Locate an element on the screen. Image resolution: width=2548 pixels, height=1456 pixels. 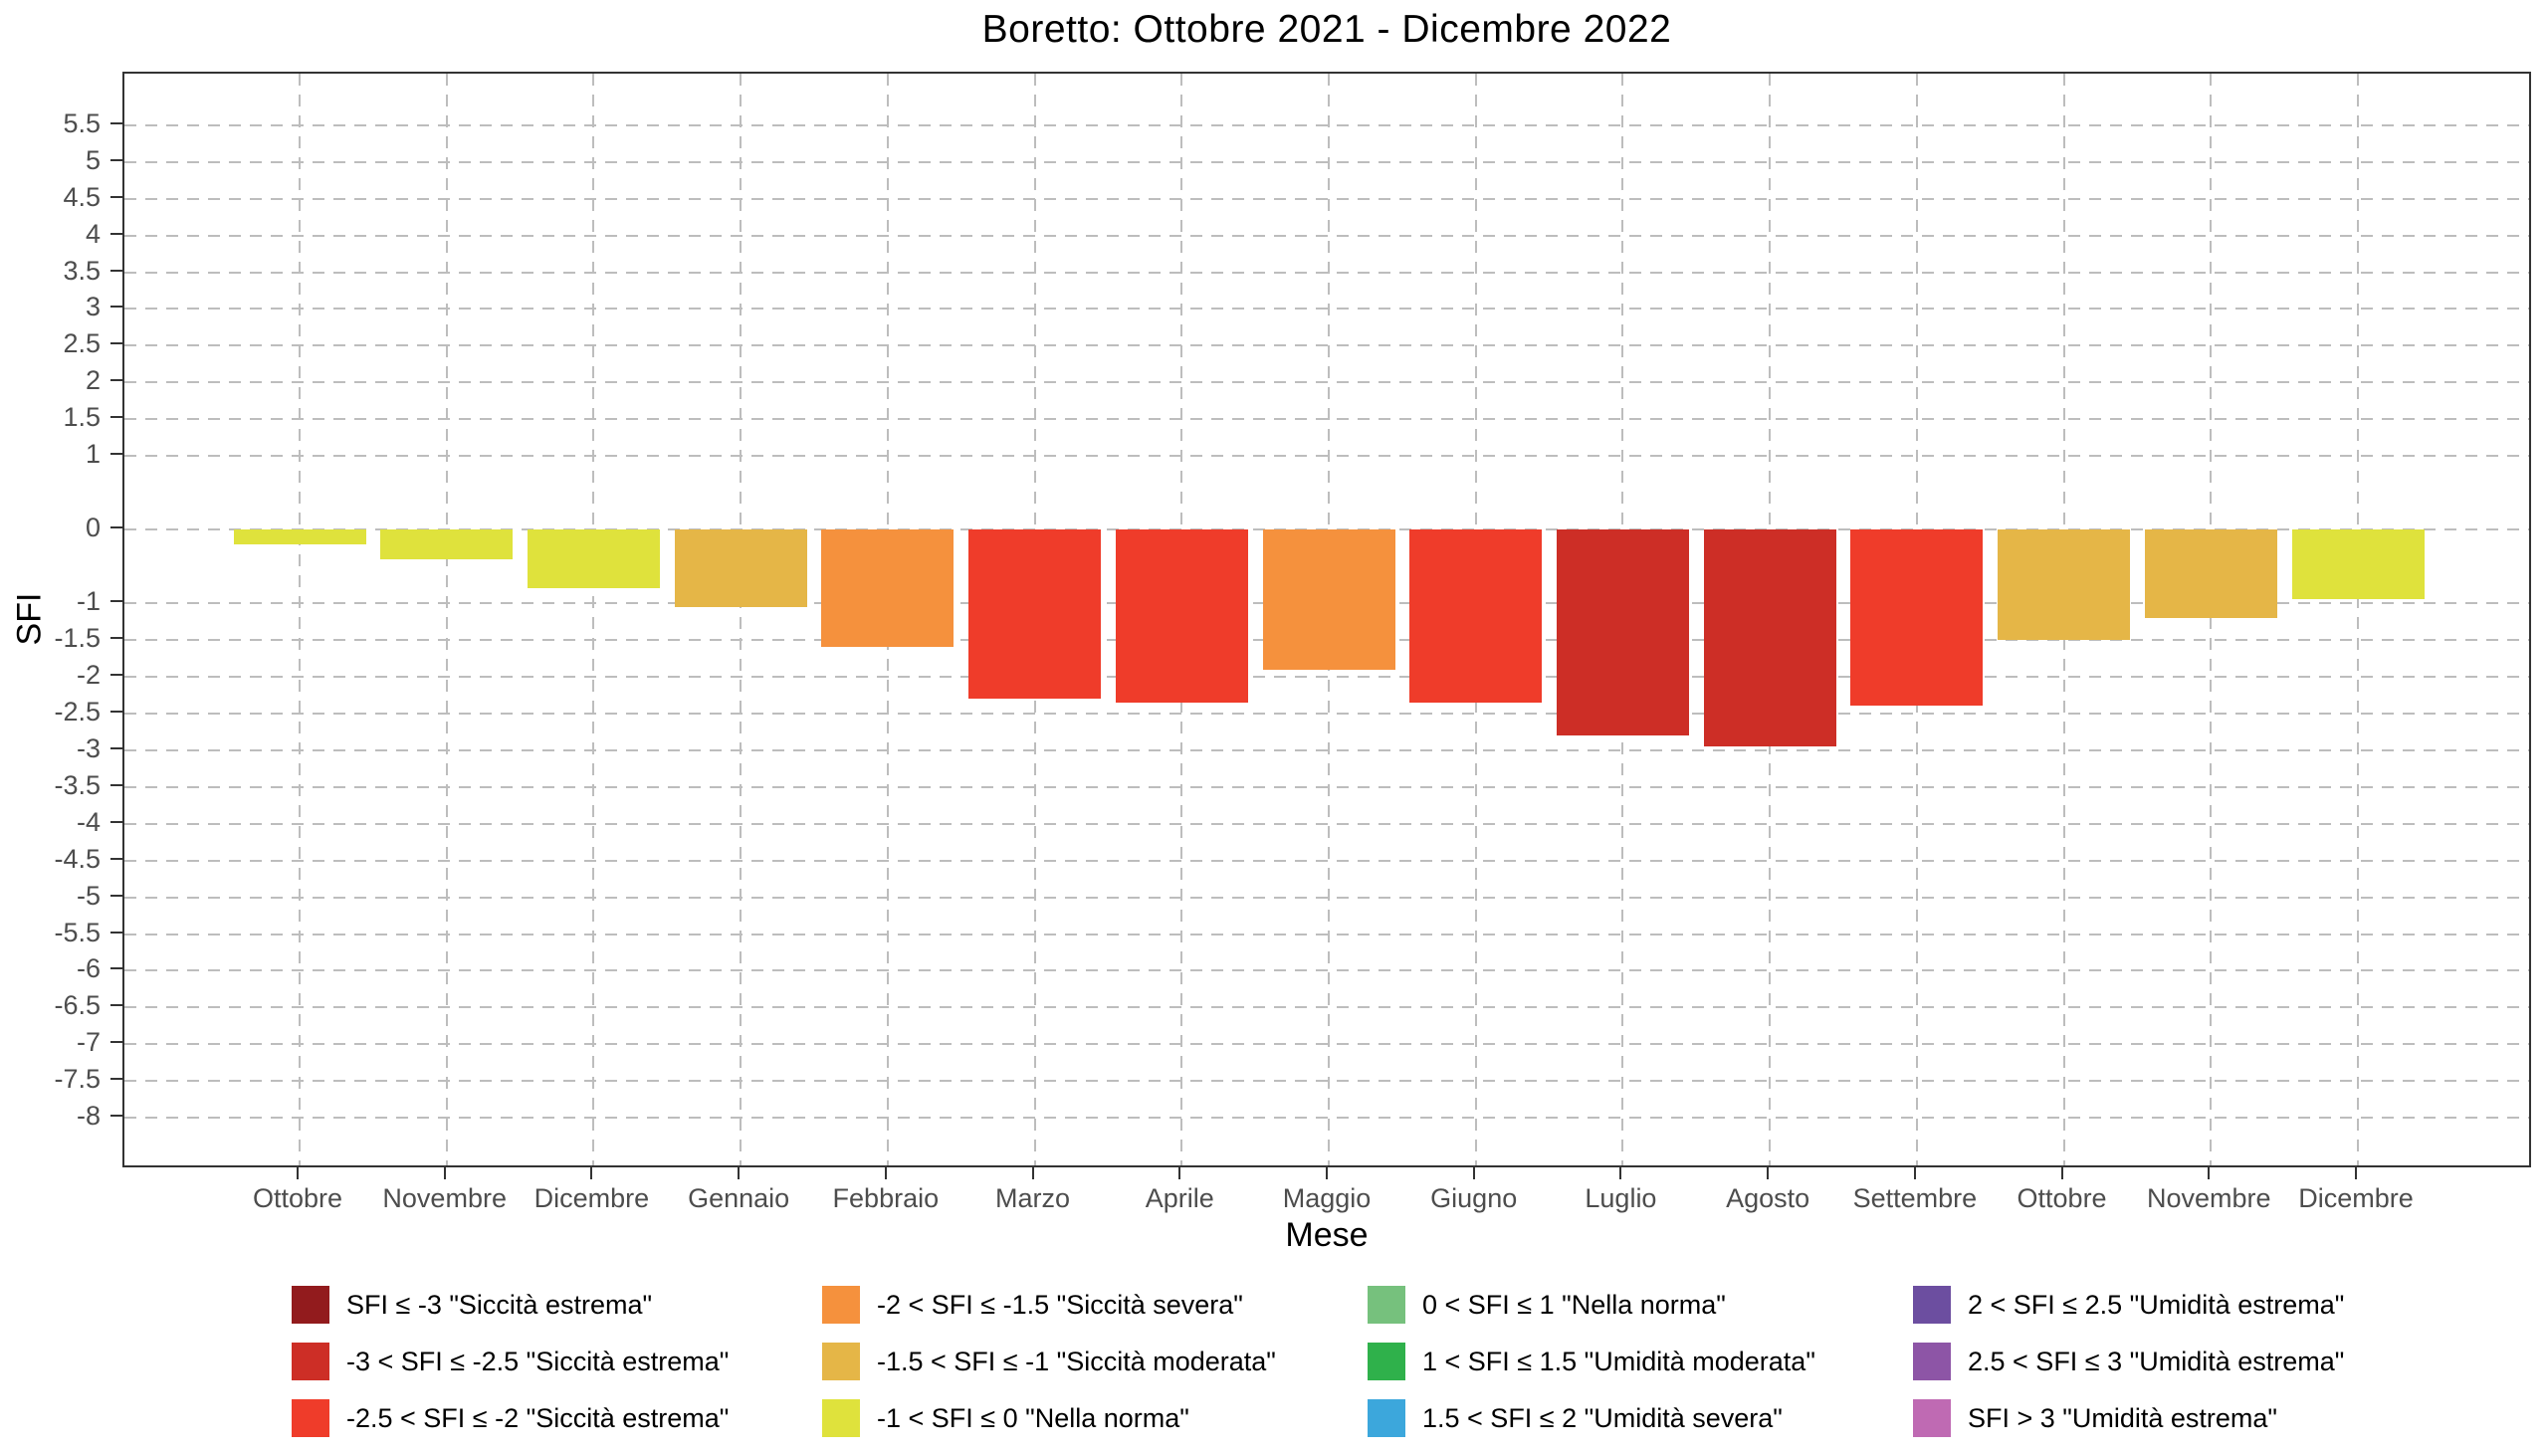
legend-item: 0 < SFI ≤ 1 "Nella norma" is located at coordinates (1591, 1305).